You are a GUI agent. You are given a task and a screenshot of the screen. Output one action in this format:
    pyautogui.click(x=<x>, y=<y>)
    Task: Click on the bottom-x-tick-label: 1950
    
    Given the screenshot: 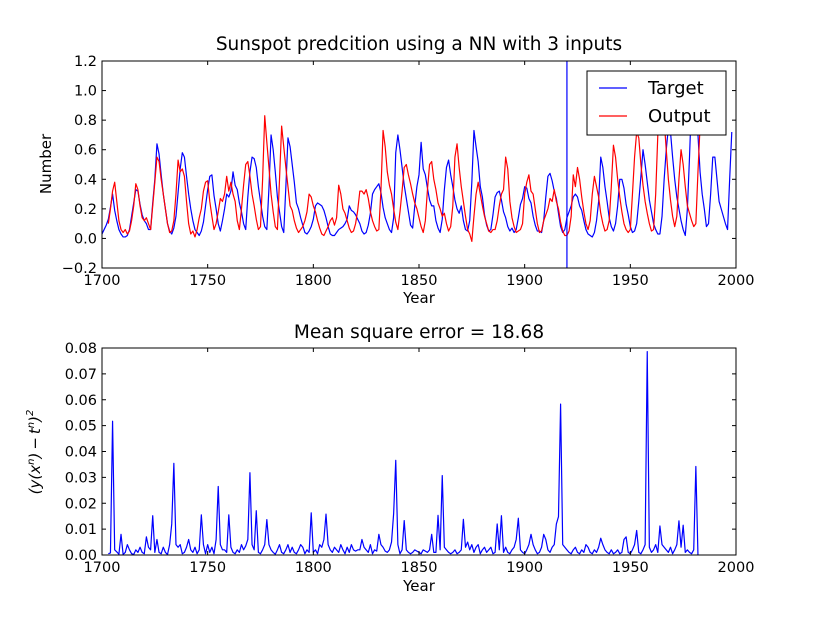 What is the action you would take?
    pyautogui.click(x=630, y=568)
    